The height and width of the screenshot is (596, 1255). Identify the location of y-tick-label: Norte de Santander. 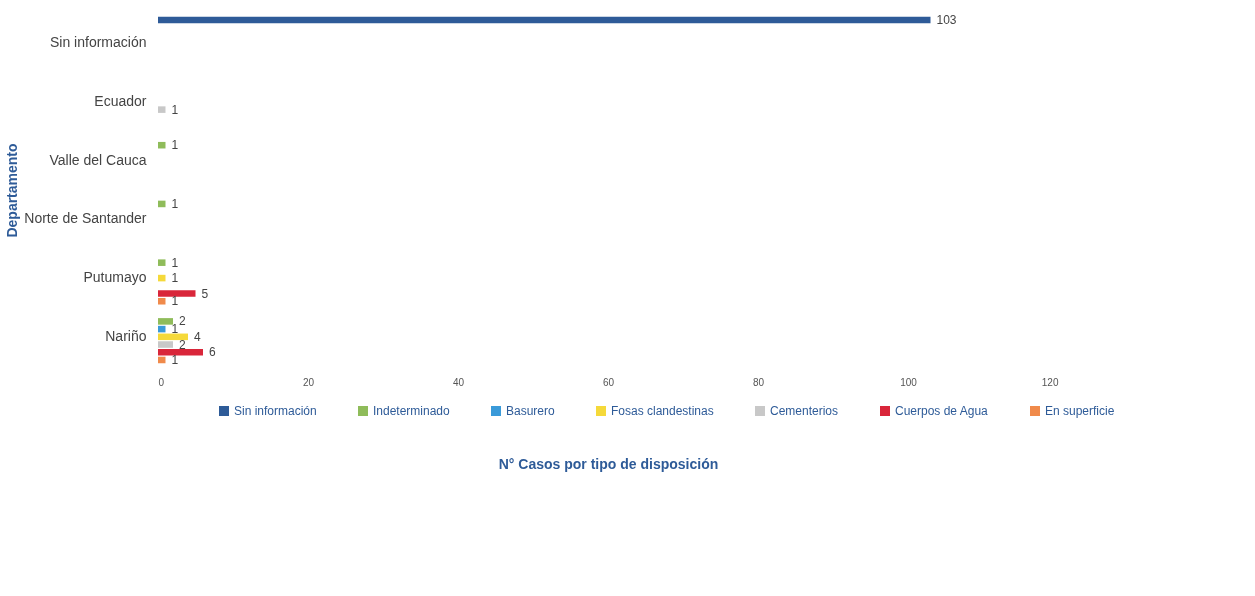
(85, 218).